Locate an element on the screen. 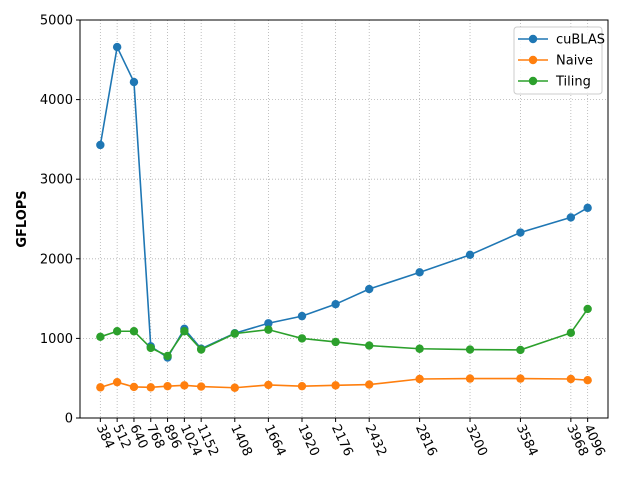  y-axis-label: GFLOPS is located at coordinates (22, 218).